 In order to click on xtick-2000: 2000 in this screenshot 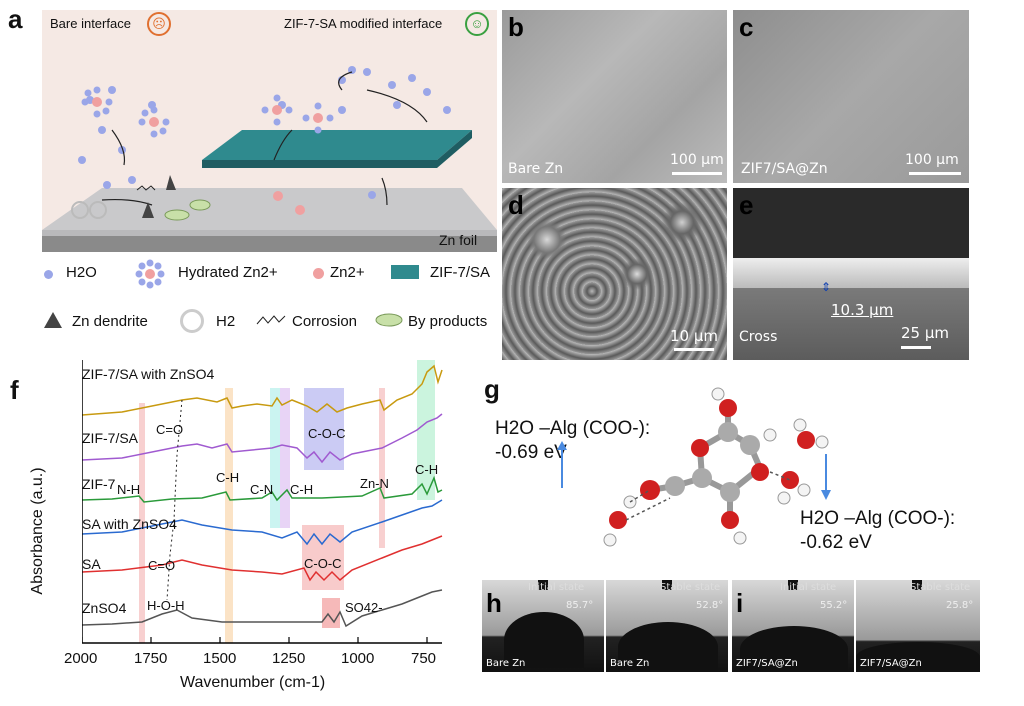, I will do `click(81, 658)`.